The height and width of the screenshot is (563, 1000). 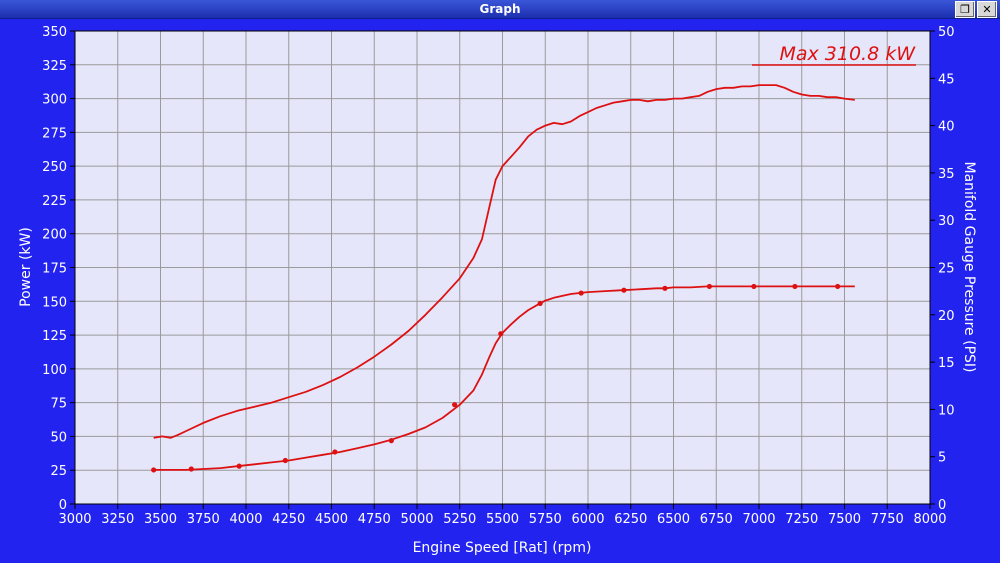 I want to click on close-button: ✕, so click(x=987, y=9).